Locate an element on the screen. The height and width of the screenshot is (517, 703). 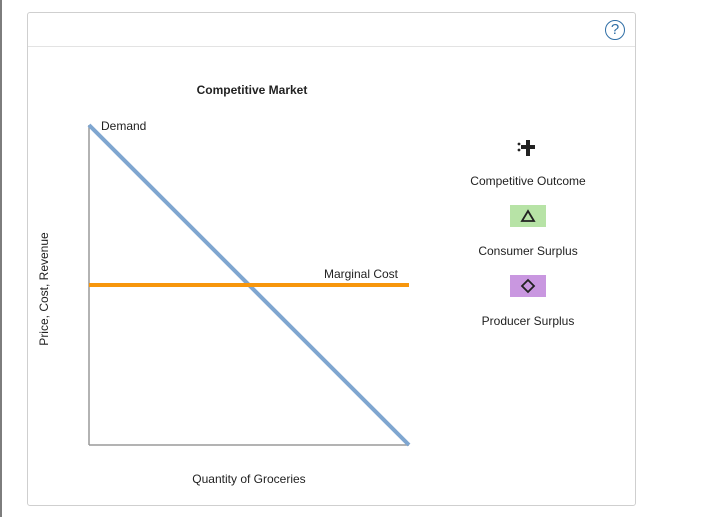
diamond-icon is located at coordinates (528, 286).